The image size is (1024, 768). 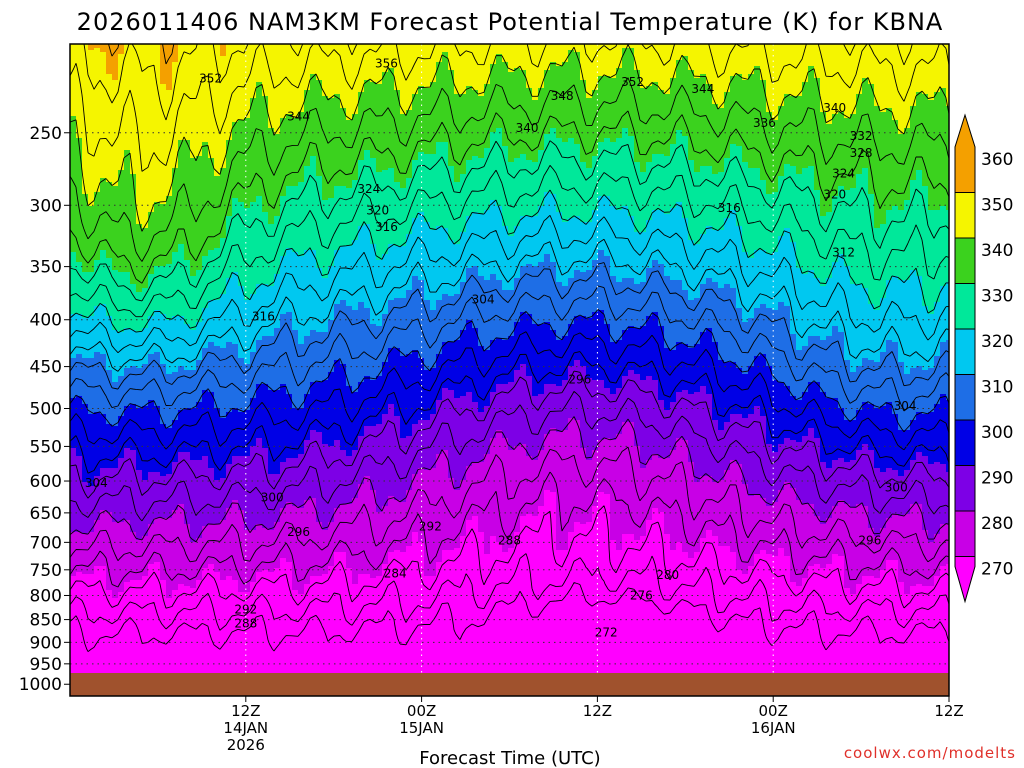 I want to click on x-tick-label: 16JAN, so click(x=773, y=728).